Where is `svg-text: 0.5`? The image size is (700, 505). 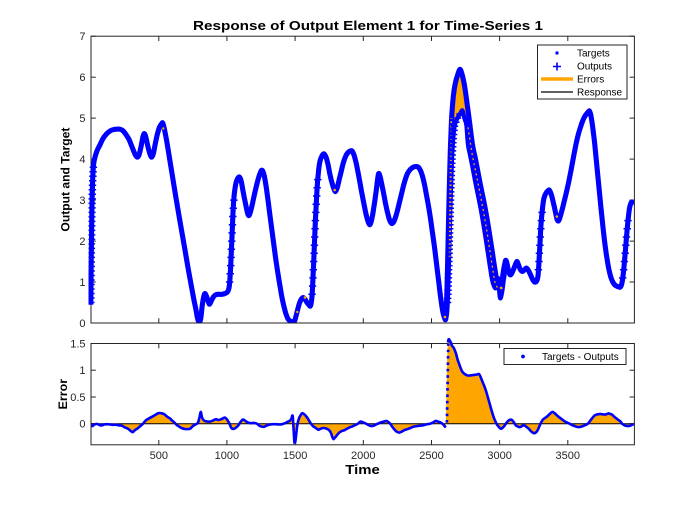
svg-text: 0.5 is located at coordinates (77, 398).